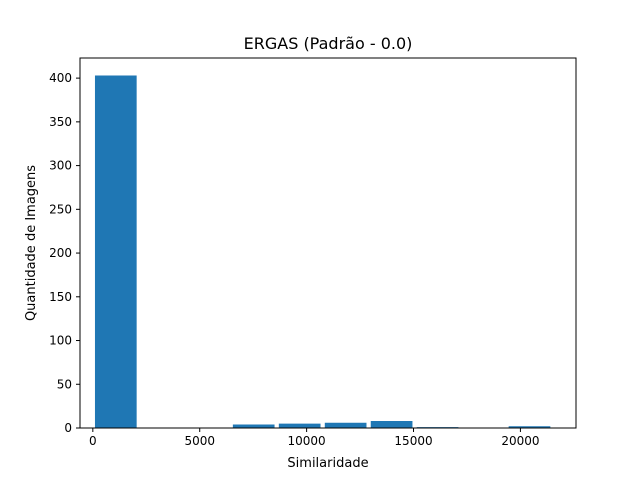 The height and width of the screenshot is (480, 640). Describe the element at coordinates (327, 463) in the screenshot. I see `x-axis-label: Similaridade` at that location.